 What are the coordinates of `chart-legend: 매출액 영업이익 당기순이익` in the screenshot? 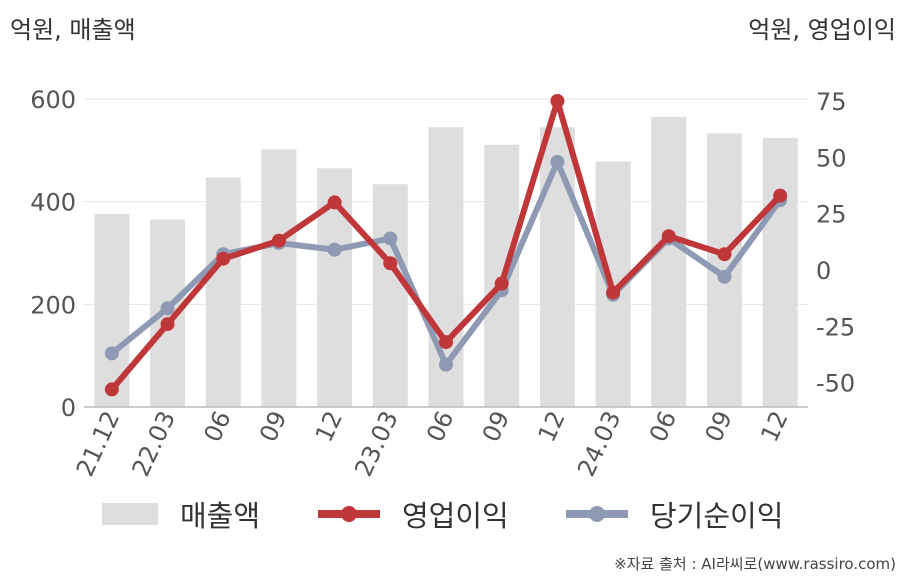 It's located at (454, 514).